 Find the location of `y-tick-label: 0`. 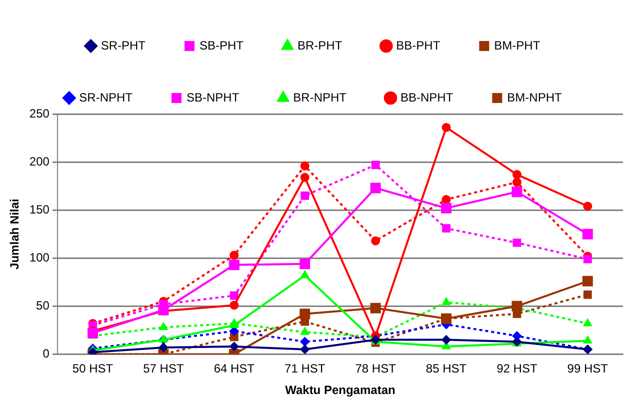

y-tick-label: 0 is located at coordinates (46, 353).